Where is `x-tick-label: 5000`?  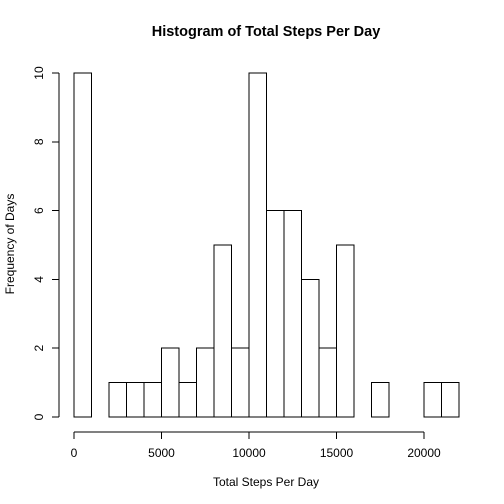
x-tick-label: 5000 is located at coordinates (161, 453).